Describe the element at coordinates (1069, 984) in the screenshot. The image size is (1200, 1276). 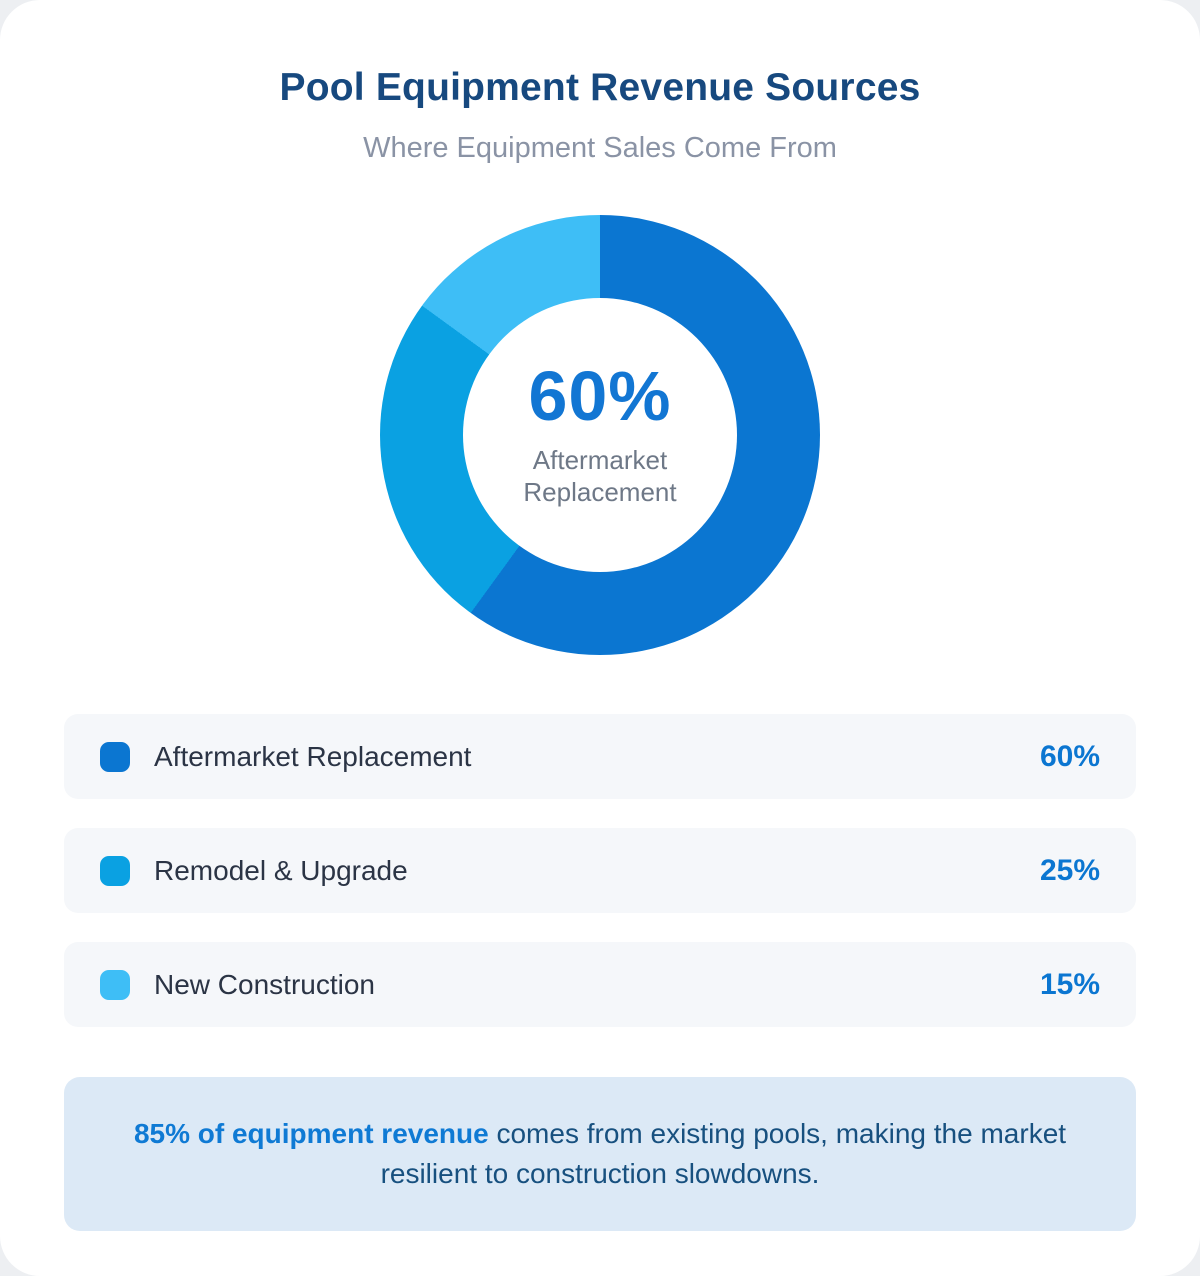
I see `legend-value: 15%` at that location.